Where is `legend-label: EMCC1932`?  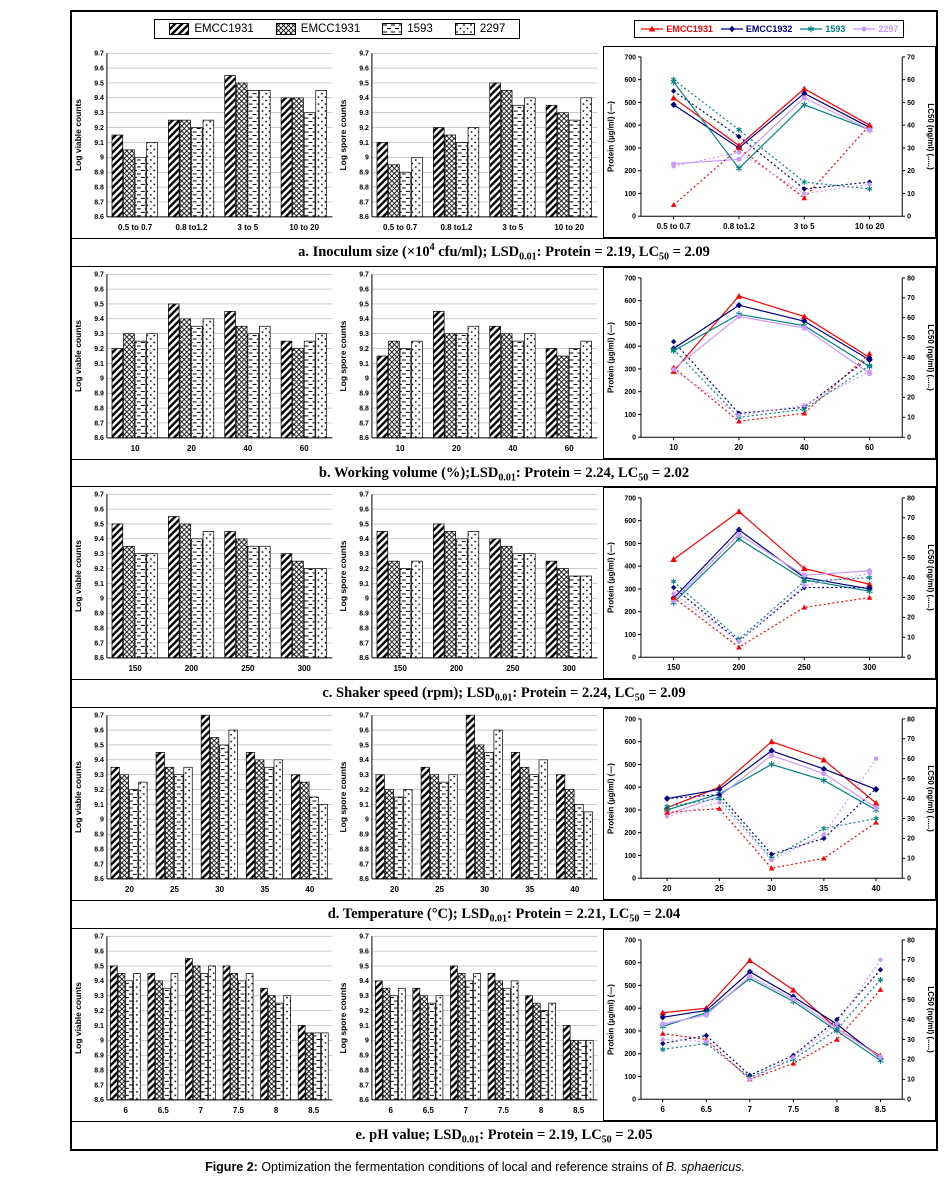
legend-label: EMCC1932 is located at coordinates (769, 29).